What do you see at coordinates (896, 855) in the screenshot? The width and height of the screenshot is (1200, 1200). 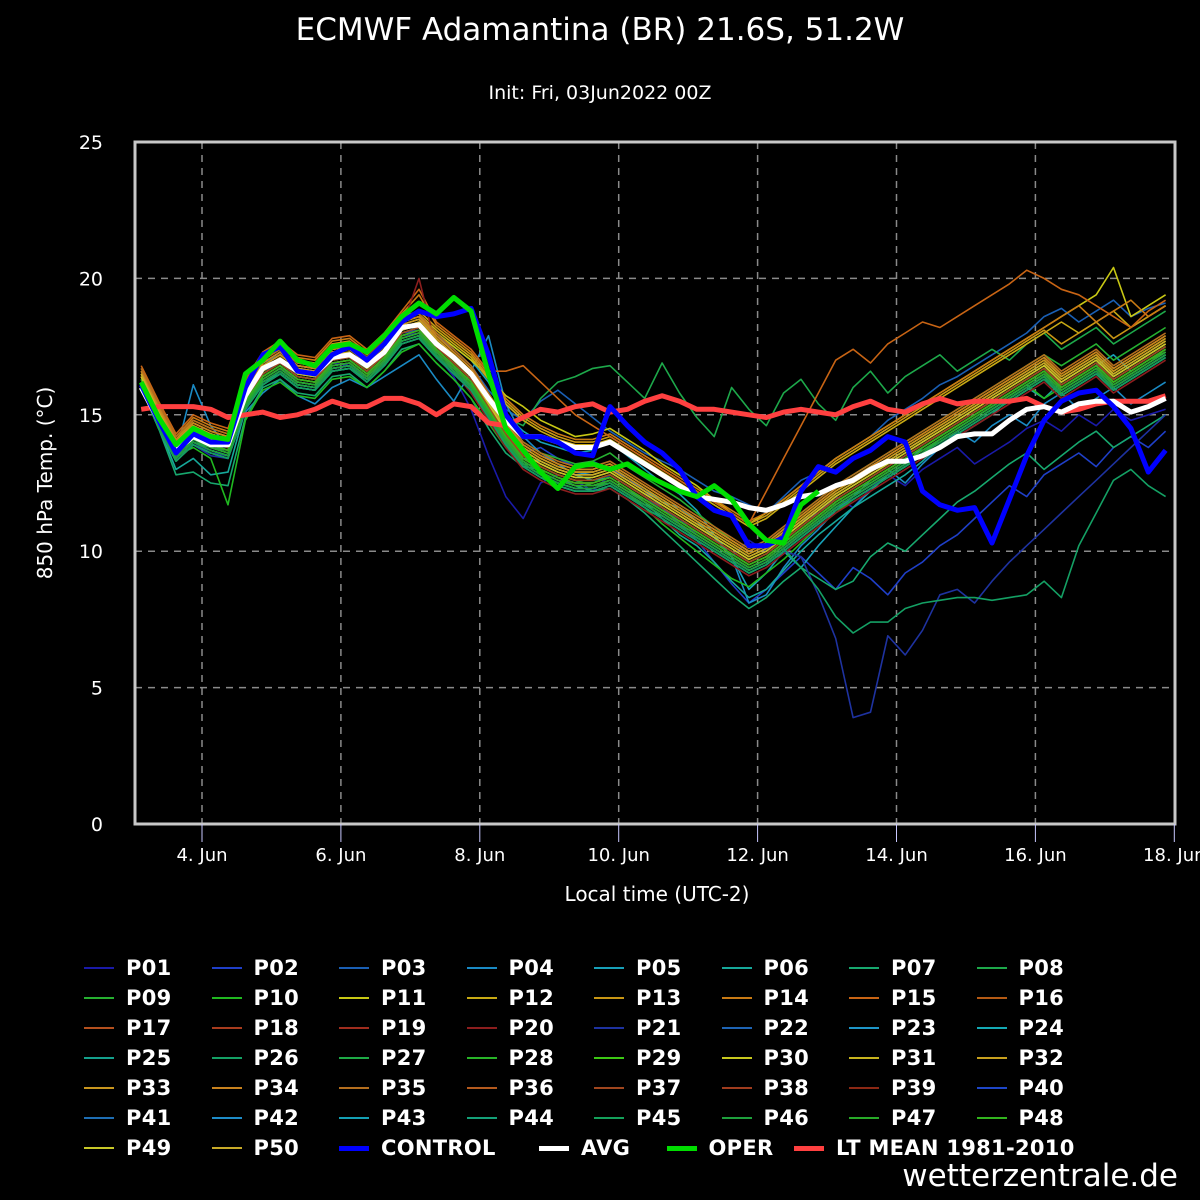 I see `x-tick-label: 14. Jun` at bounding box center [896, 855].